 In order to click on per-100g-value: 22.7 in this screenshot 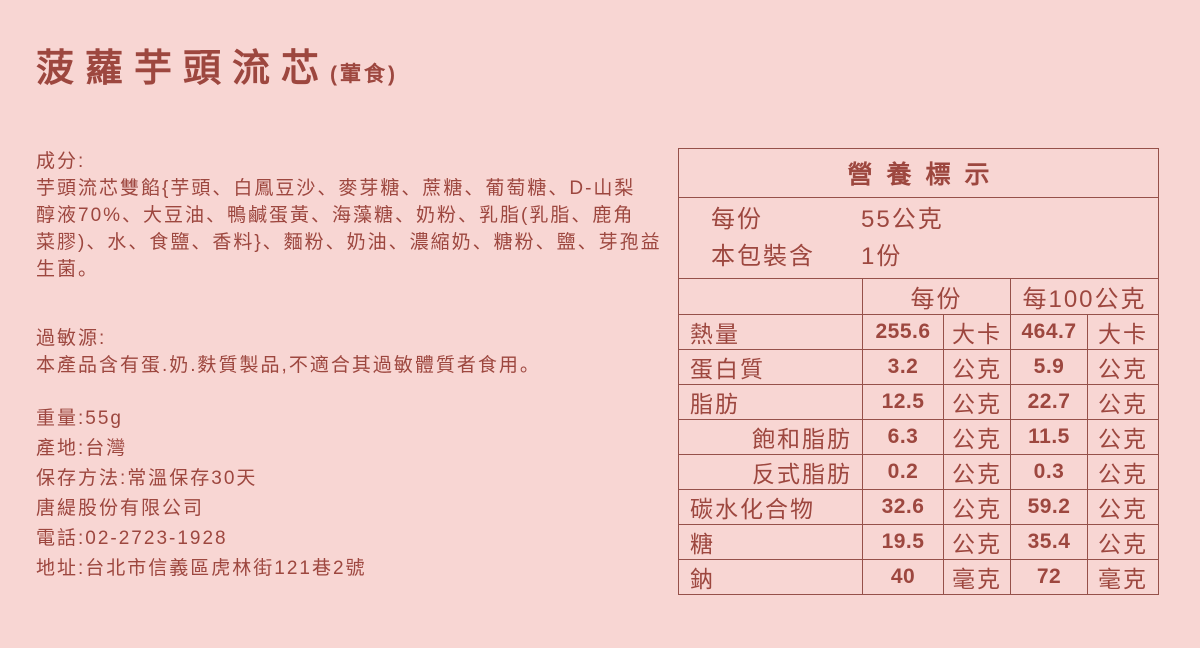, I will do `click(1049, 402)`.